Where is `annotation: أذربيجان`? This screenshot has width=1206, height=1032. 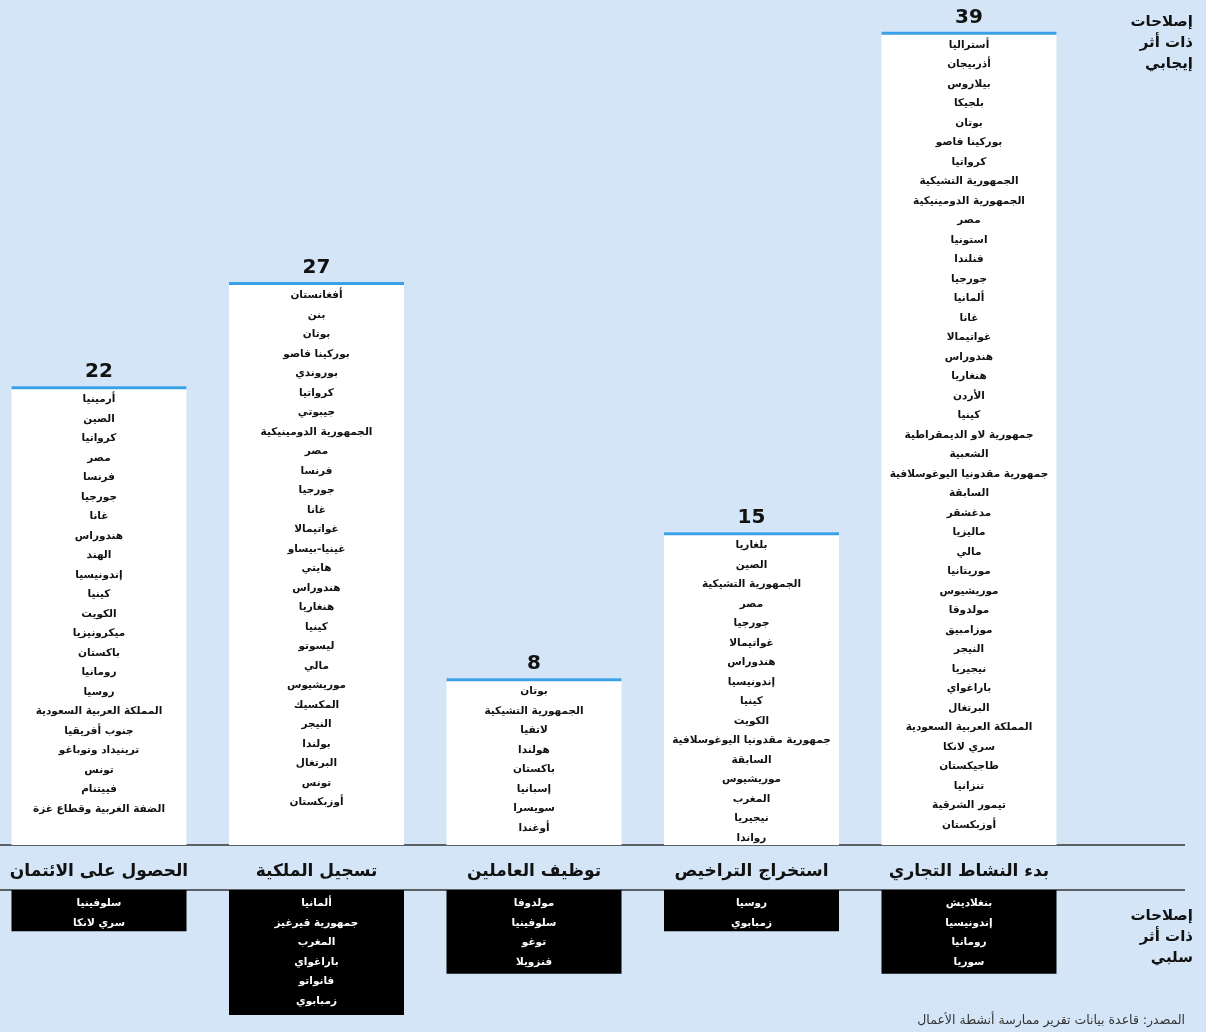 annotation: أذربيجان is located at coordinates (969, 63).